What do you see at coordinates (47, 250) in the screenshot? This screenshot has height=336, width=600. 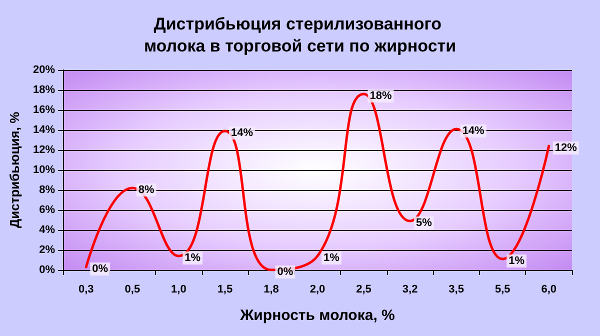 I see `y-tick-label: 2%` at bounding box center [47, 250].